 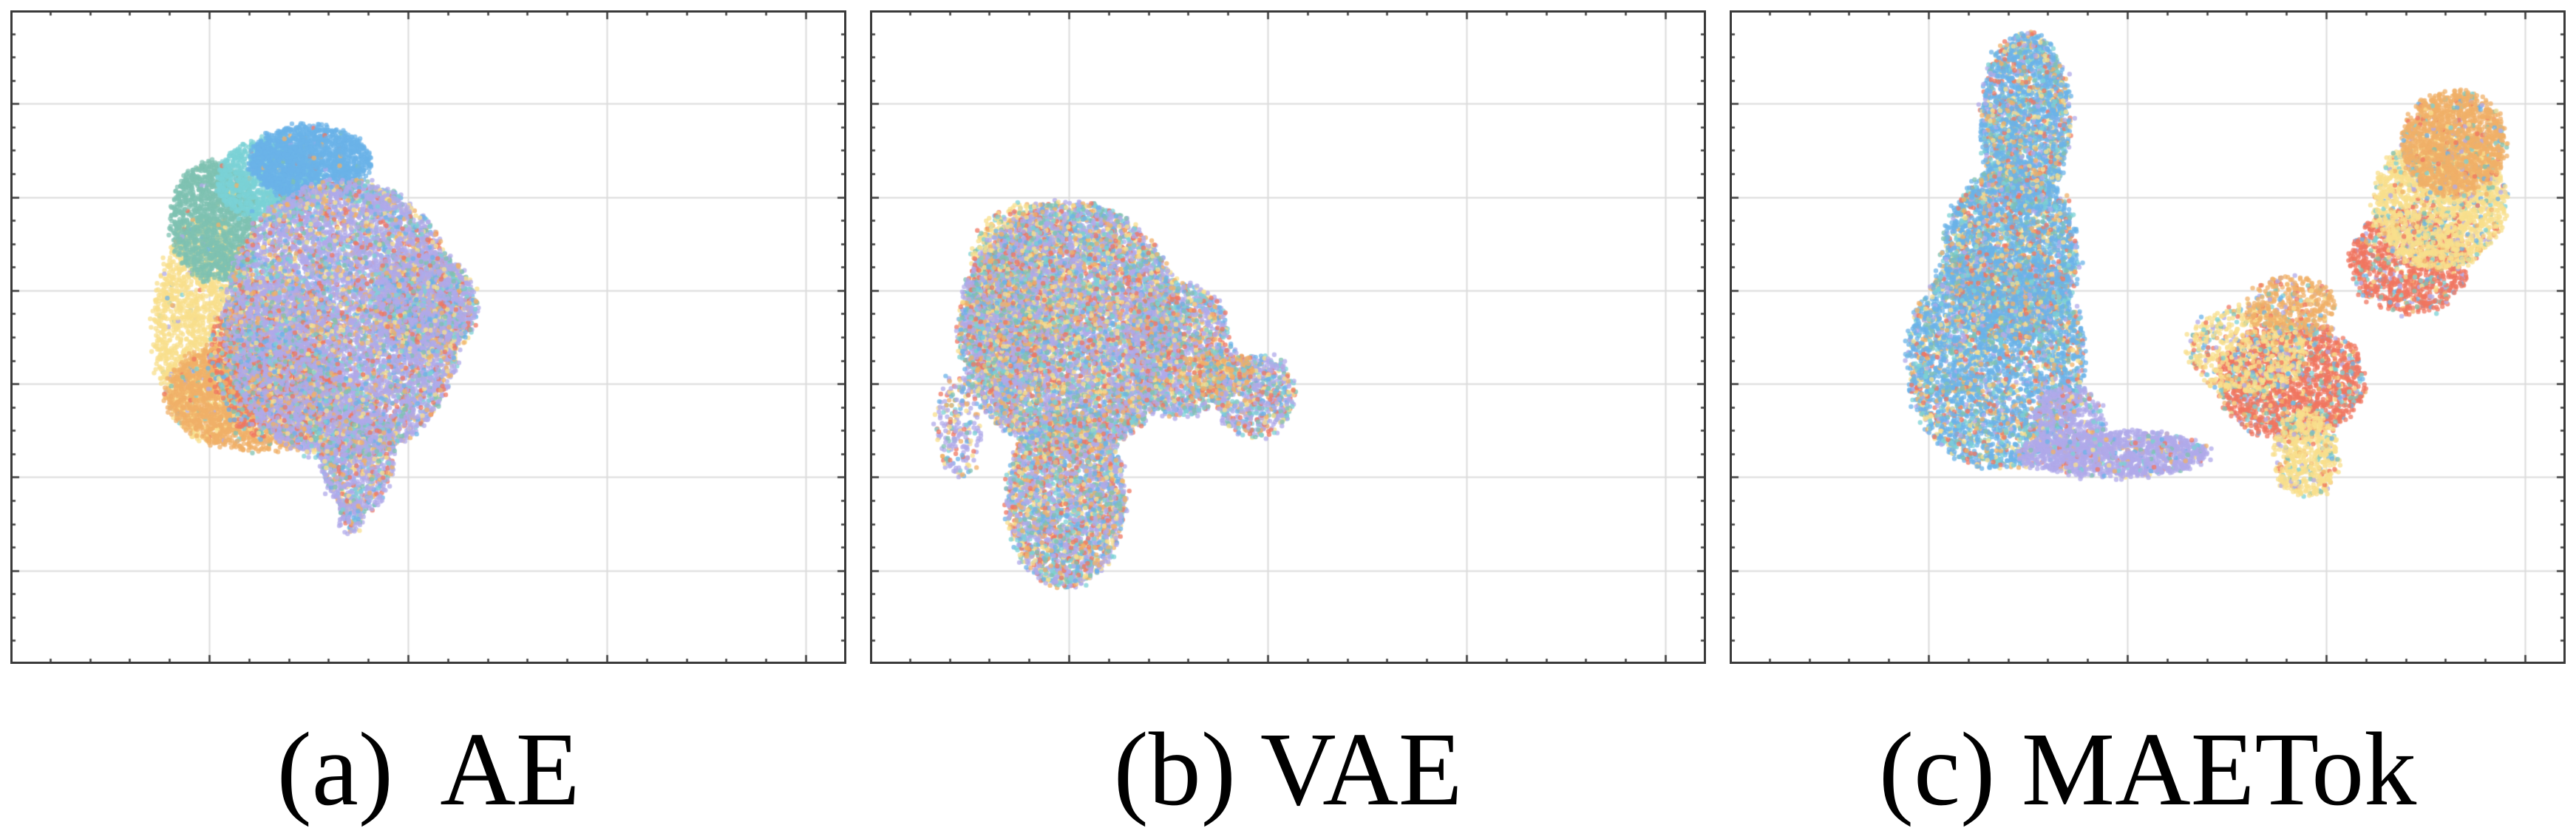 I want to click on caption-vae: (b) VAE, so click(x=1288, y=768).